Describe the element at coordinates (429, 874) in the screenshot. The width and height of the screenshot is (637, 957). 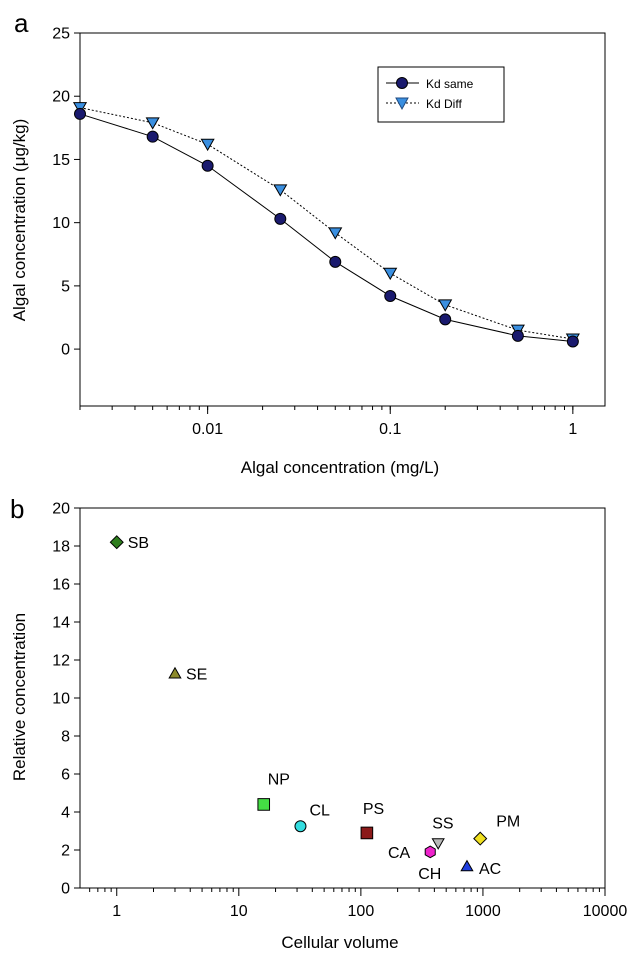
I see `point-label-ch: CH` at that location.